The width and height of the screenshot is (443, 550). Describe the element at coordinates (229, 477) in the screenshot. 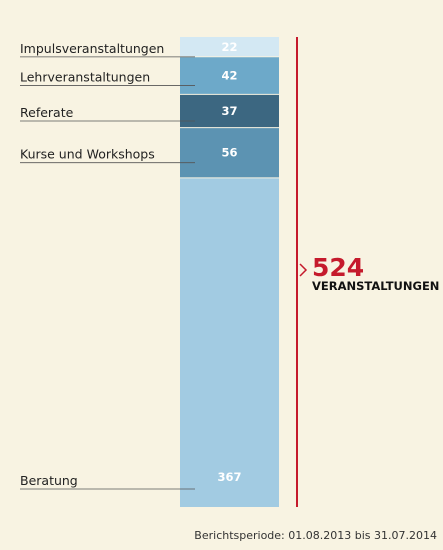

I see `value-label-4: 367` at that location.